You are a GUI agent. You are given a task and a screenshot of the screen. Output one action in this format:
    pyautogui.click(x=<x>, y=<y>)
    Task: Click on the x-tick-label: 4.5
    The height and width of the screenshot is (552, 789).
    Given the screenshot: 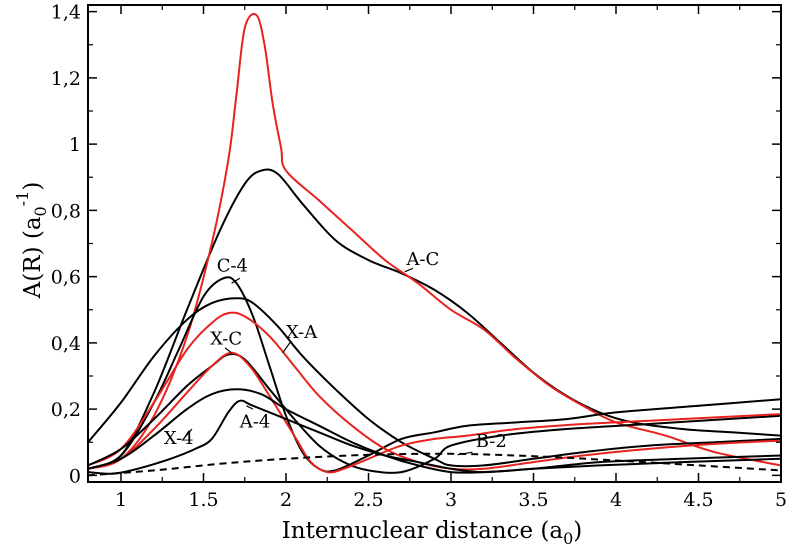 What is the action you would take?
    pyautogui.click(x=698, y=500)
    